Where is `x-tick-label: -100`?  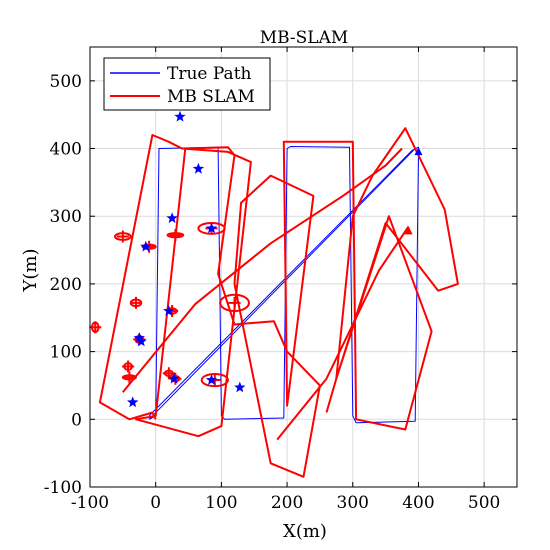 x-tick-label: -100 is located at coordinates (90, 503).